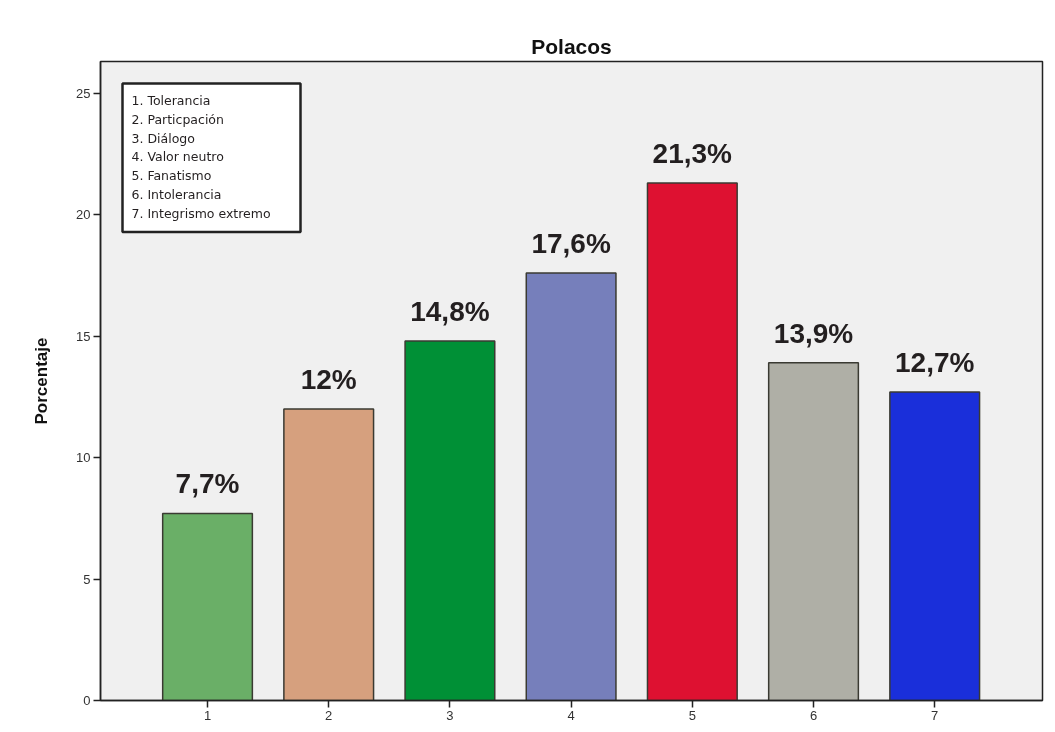  Describe the element at coordinates (177, 119) in the screenshot. I see `annotation: 2. Particpación` at that location.